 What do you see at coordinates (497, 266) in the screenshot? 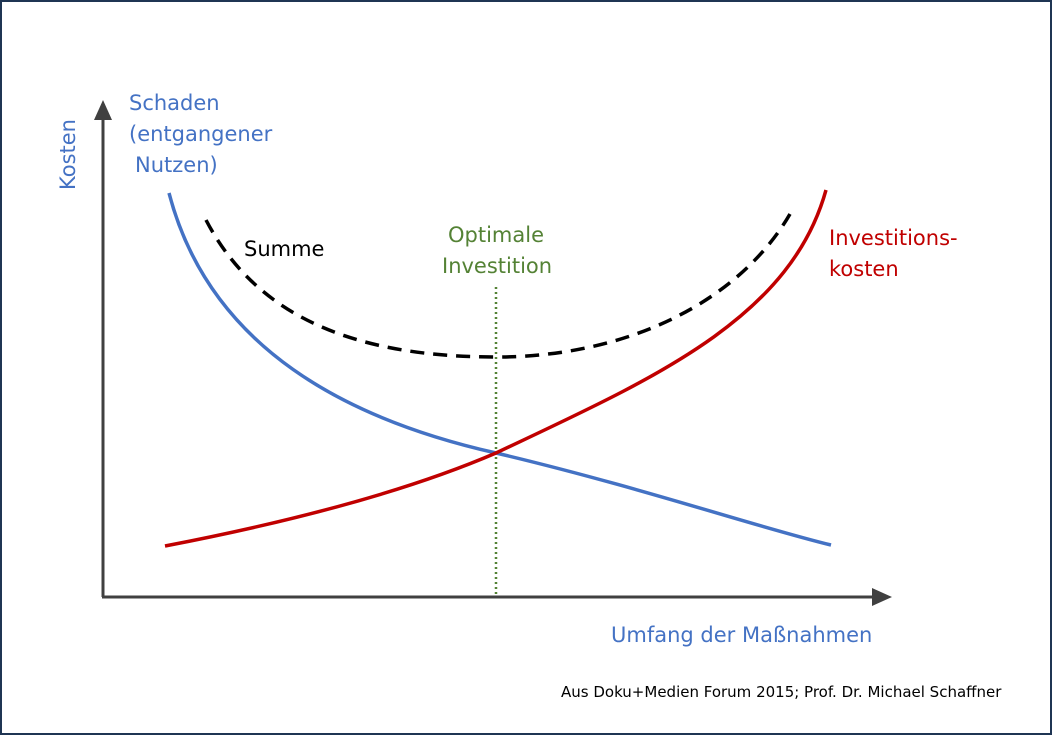
I see `optimum-label-line2: Investition` at bounding box center [497, 266].